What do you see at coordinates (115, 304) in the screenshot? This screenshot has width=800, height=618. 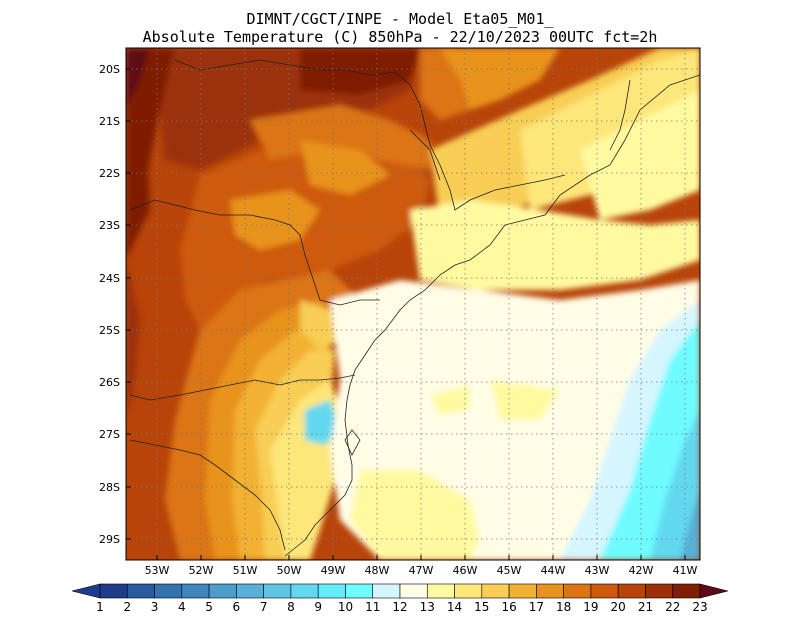 I see `lat-ticks: 20S 21S 22S 23S 24S 25S 26S 27S 28S 29S` at bounding box center [115, 304].